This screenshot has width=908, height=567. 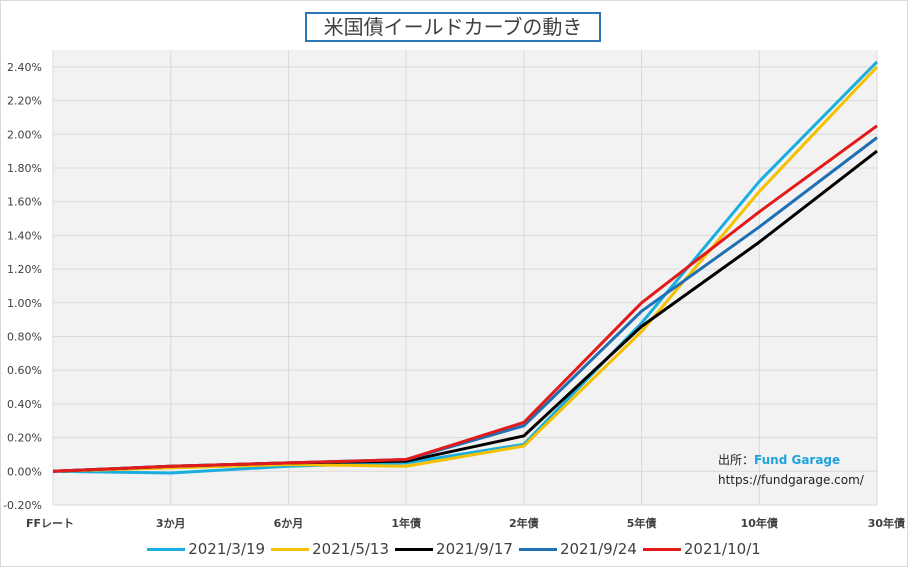 What do you see at coordinates (24, 303) in the screenshot?
I see `y-tick-label: 1.00%` at bounding box center [24, 303].